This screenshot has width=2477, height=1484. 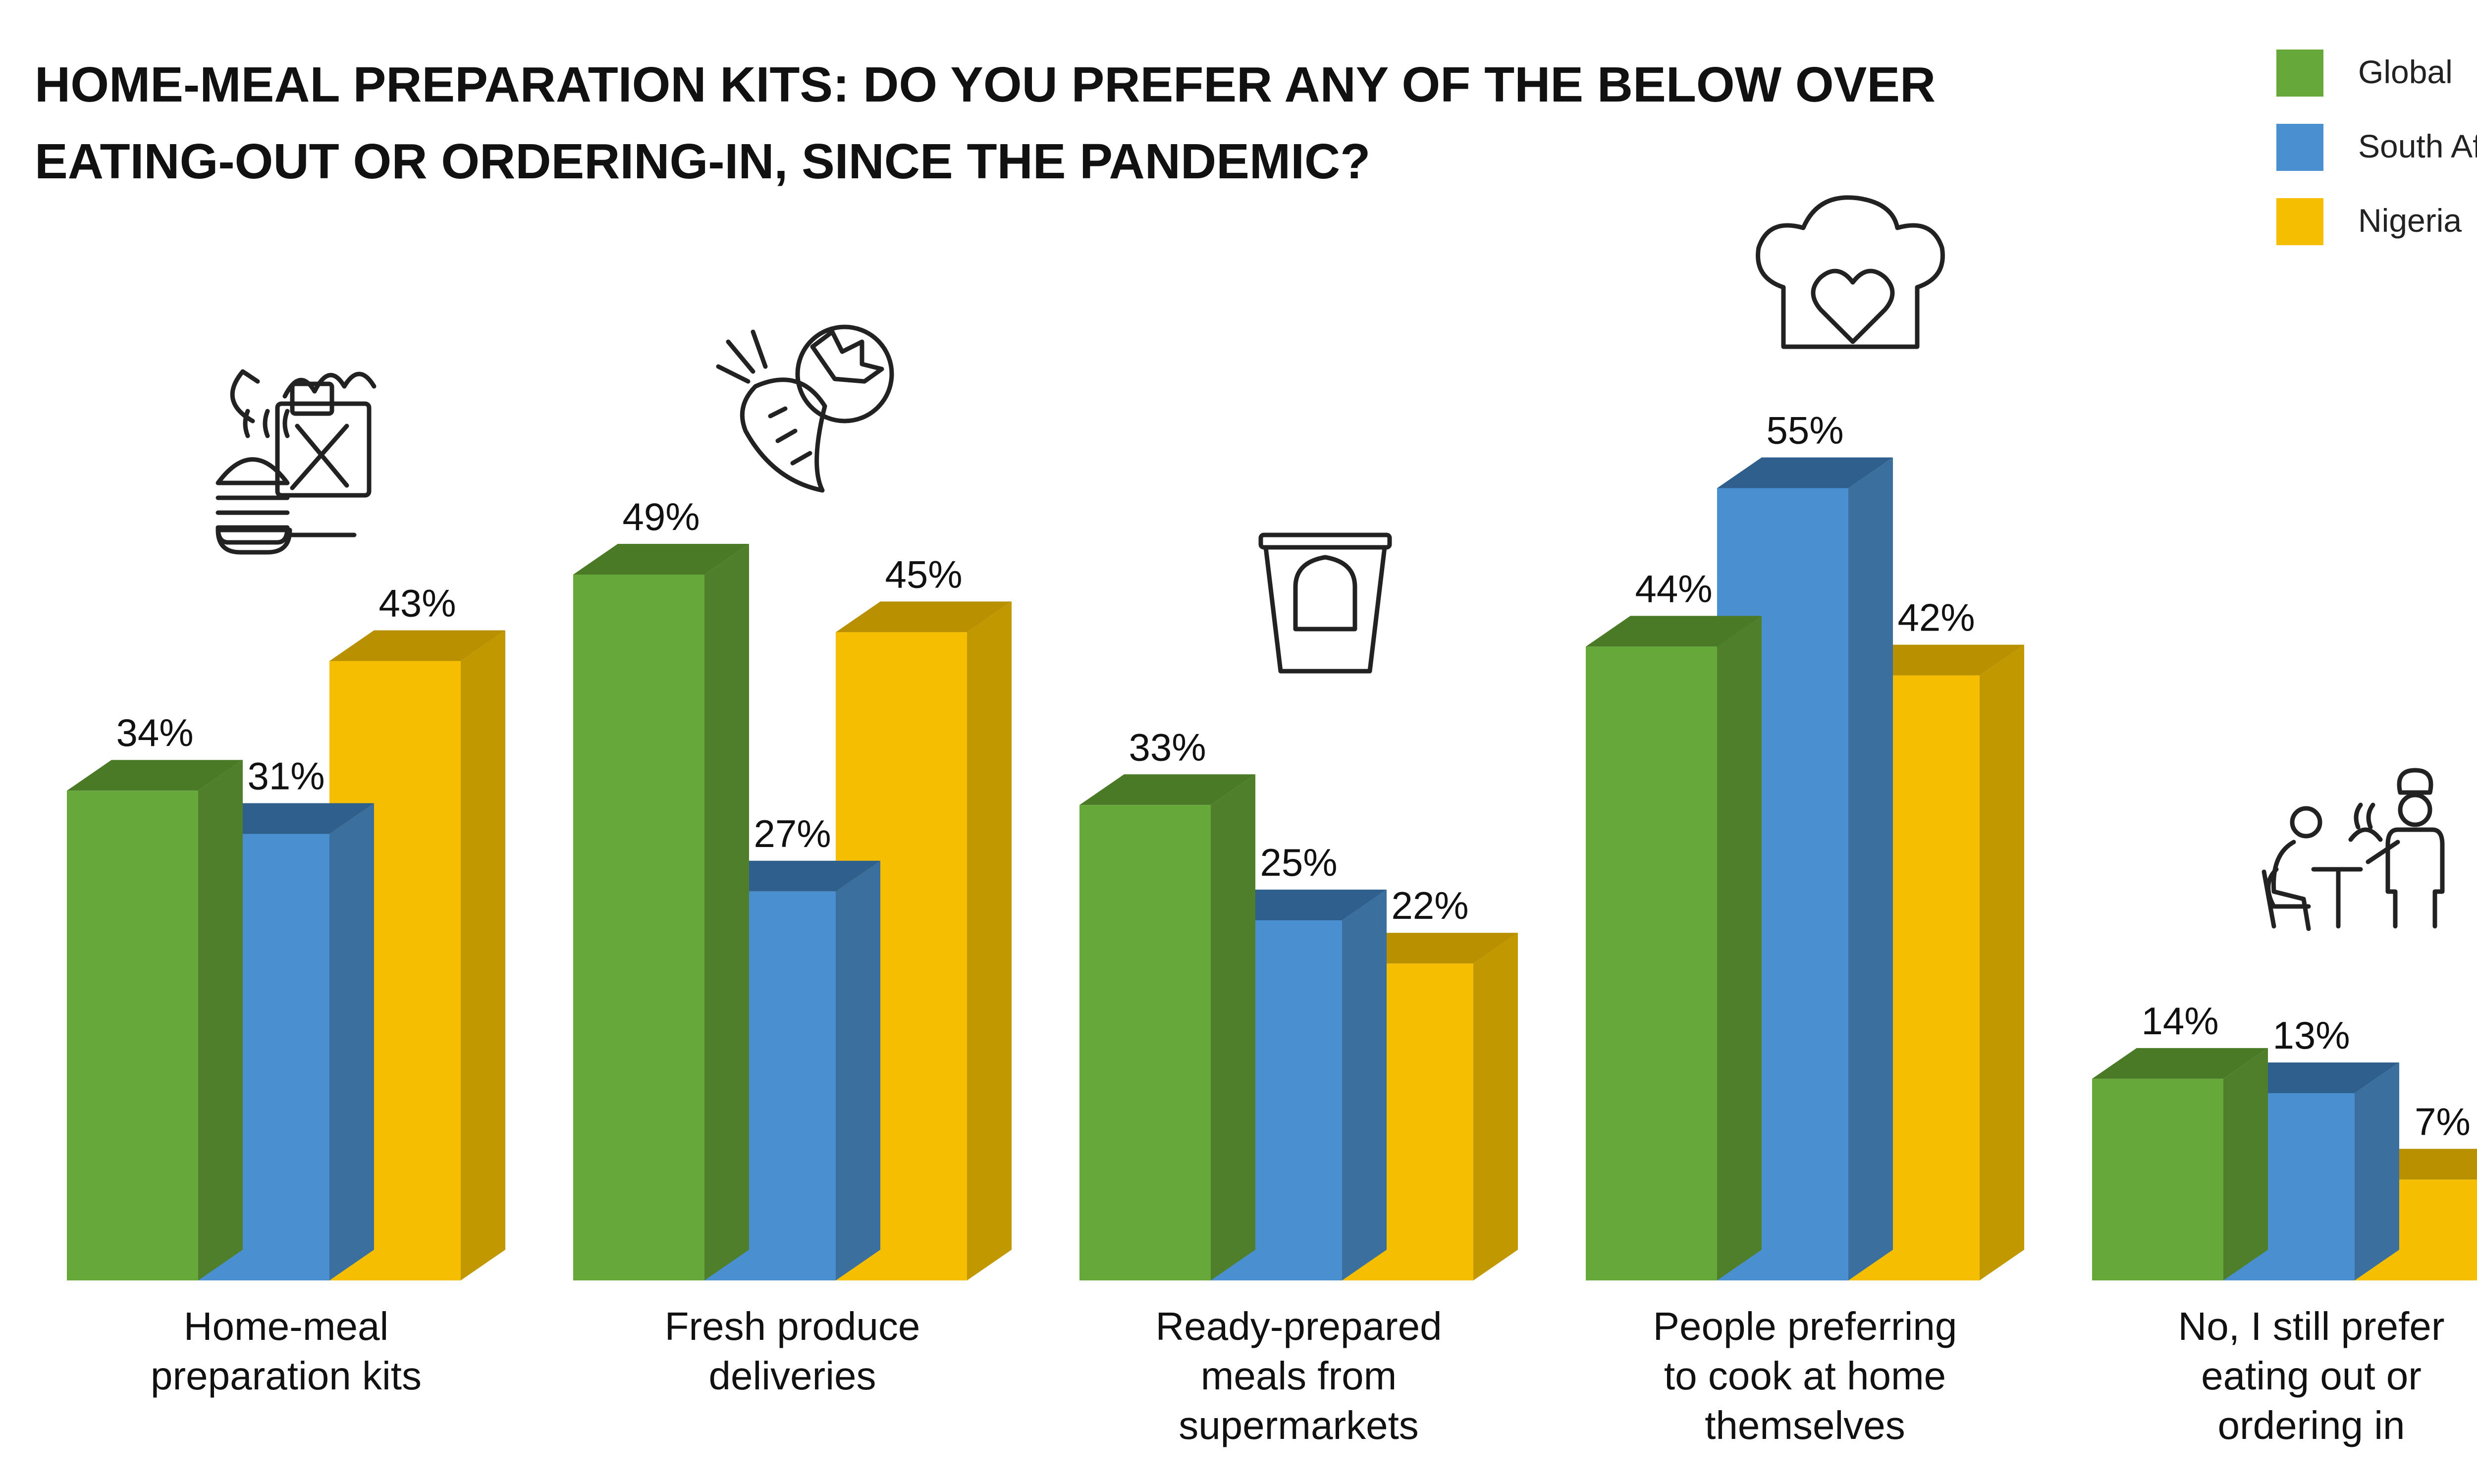 What do you see at coordinates (1805, 431) in the screenshot?
I see `value-label-south-africa-4: 55%` at bounding box center [1805, 431].